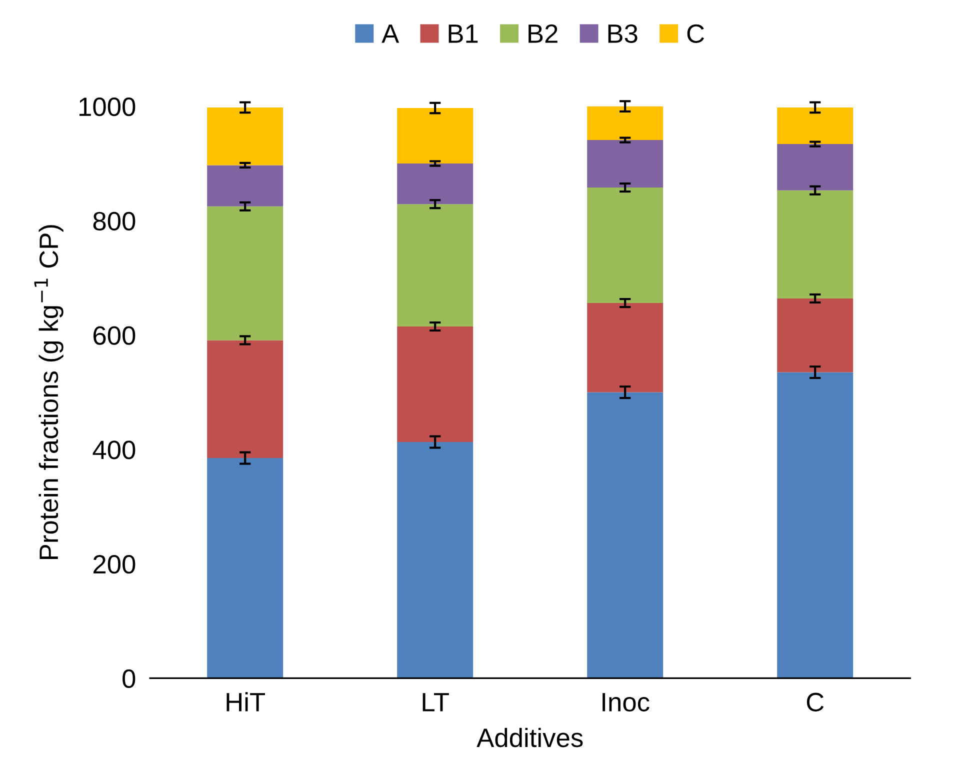 The width and height of the screenshot is (956, 776). I want to click on y-tick-label: 600, so click(115, 335).